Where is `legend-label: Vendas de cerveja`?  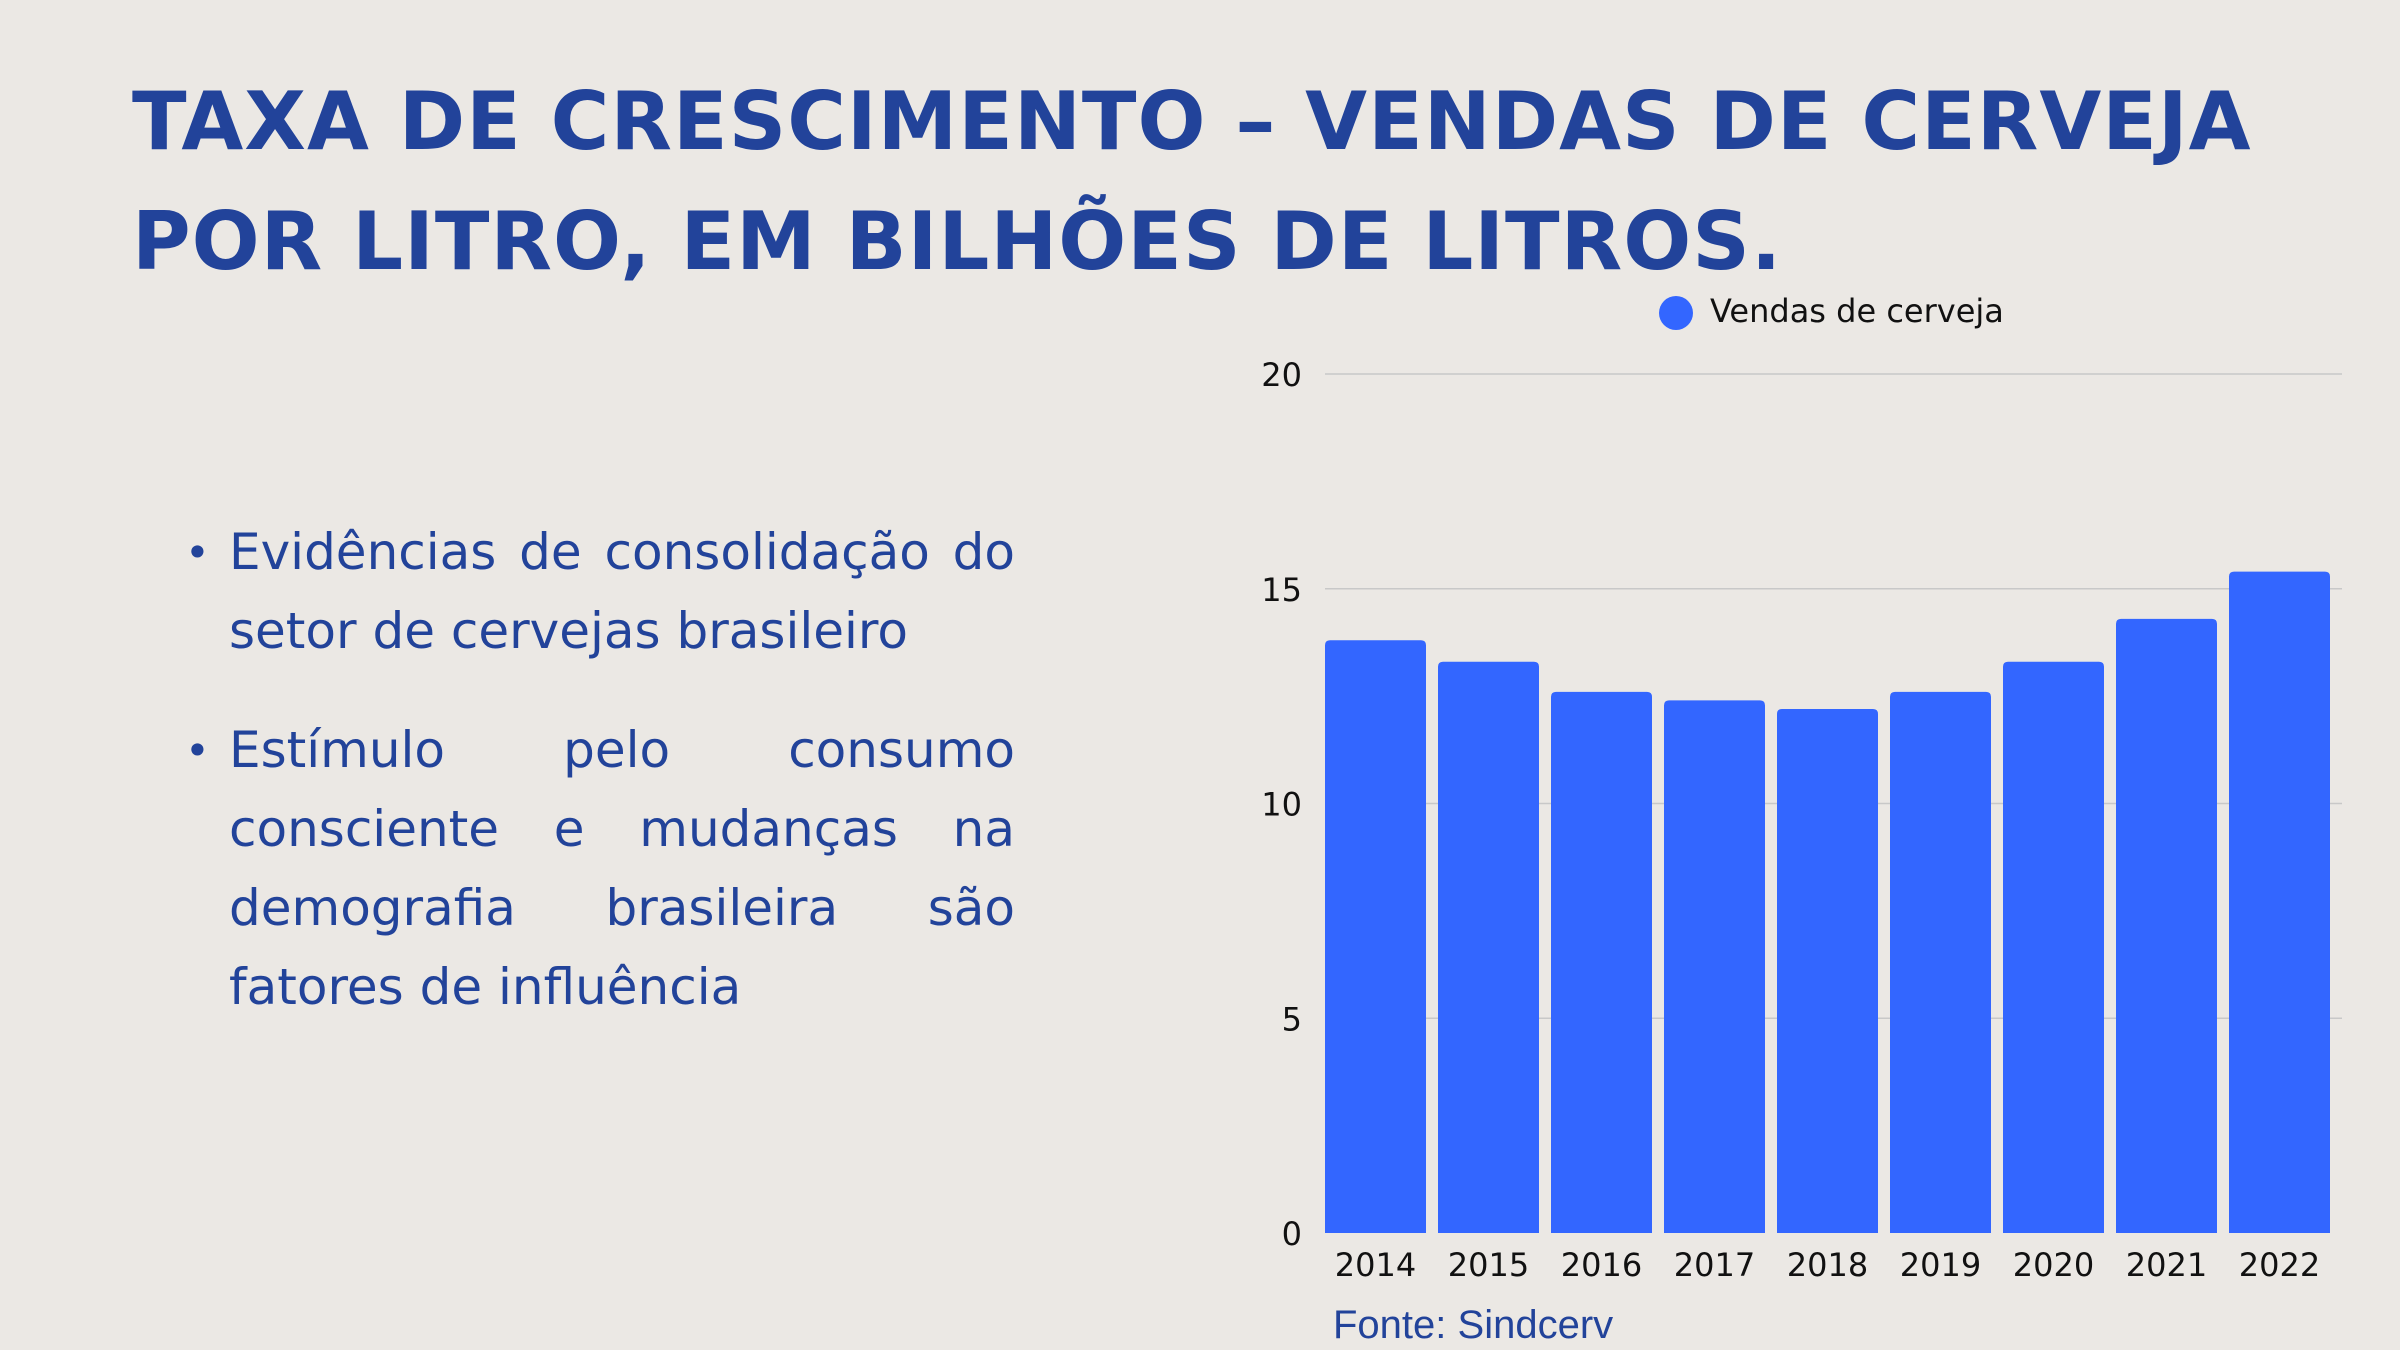
legend-label: Vendas de cerveja is located at coordinates (1857, 311).